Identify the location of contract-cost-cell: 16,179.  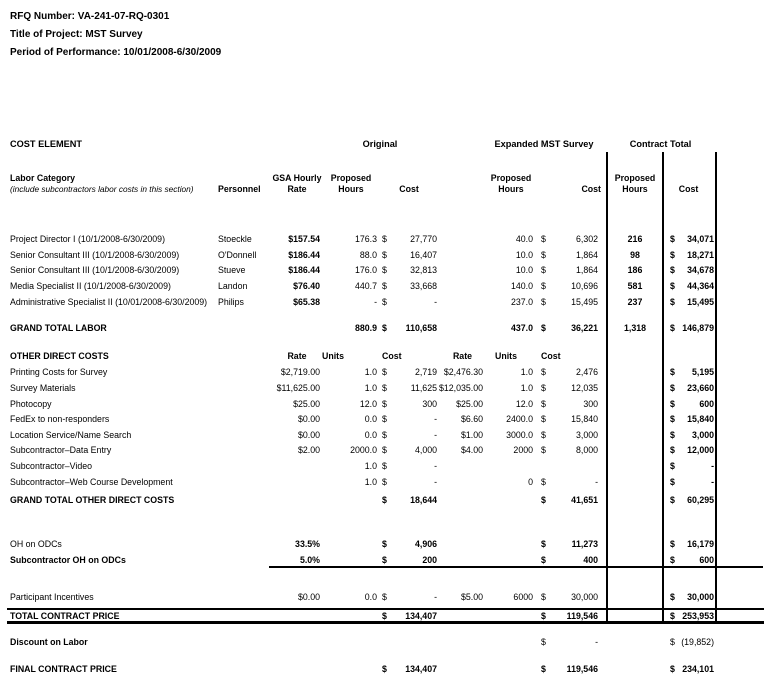
(700, 544).